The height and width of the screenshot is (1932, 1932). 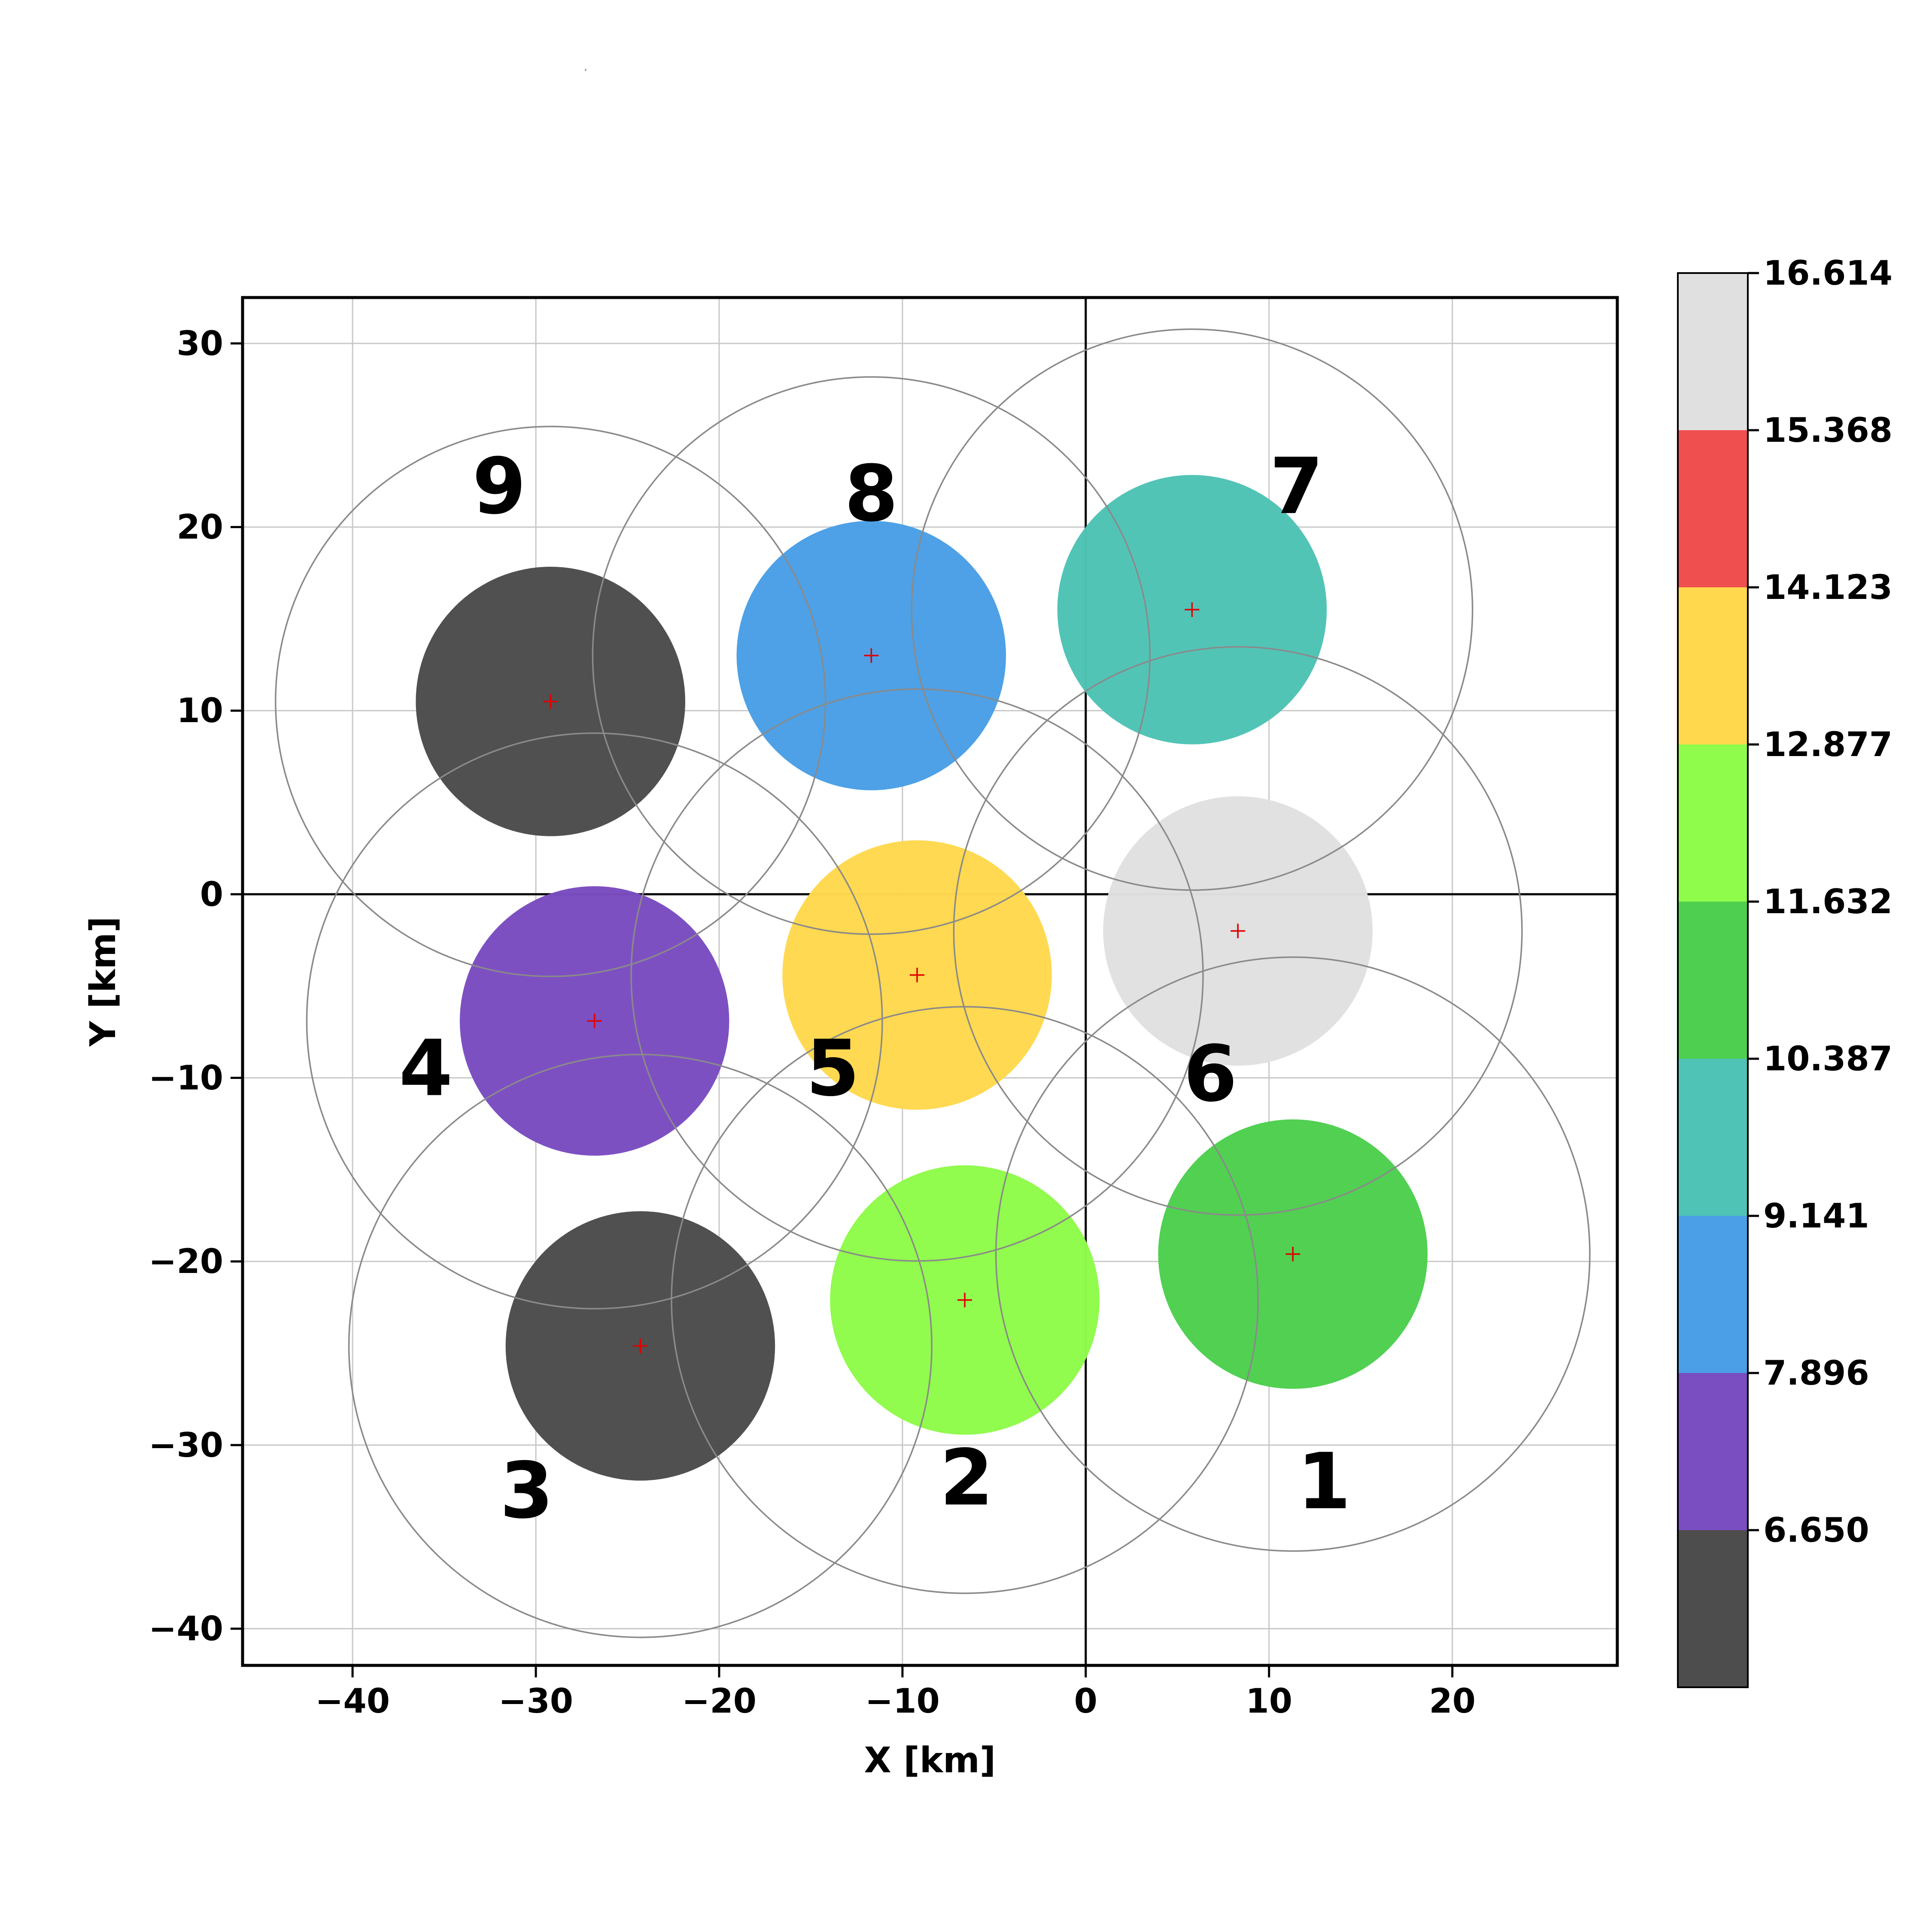 I want to click on zone-5-center-marker, so click(x=918, y=976).